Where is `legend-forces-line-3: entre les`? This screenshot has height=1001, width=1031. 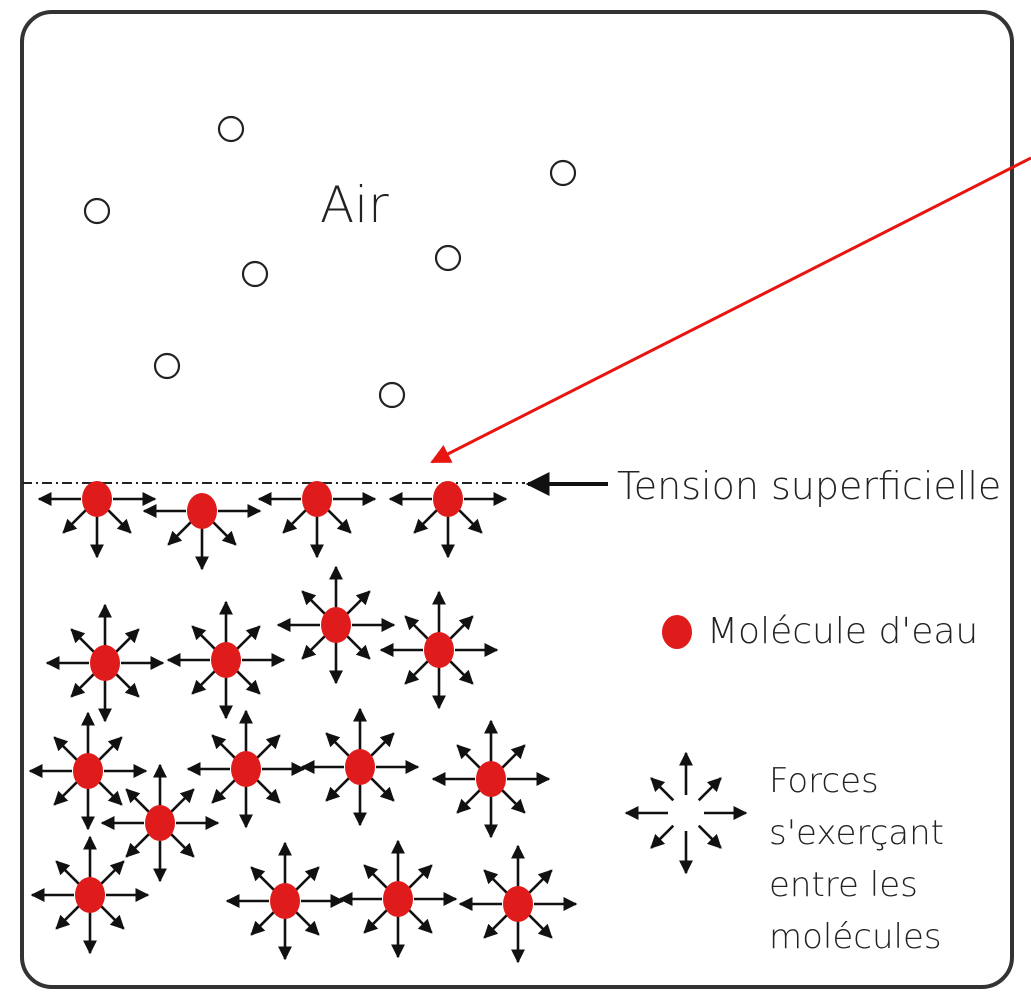
legend-forces-line-3: entre les is located at coordinates (843, 885).